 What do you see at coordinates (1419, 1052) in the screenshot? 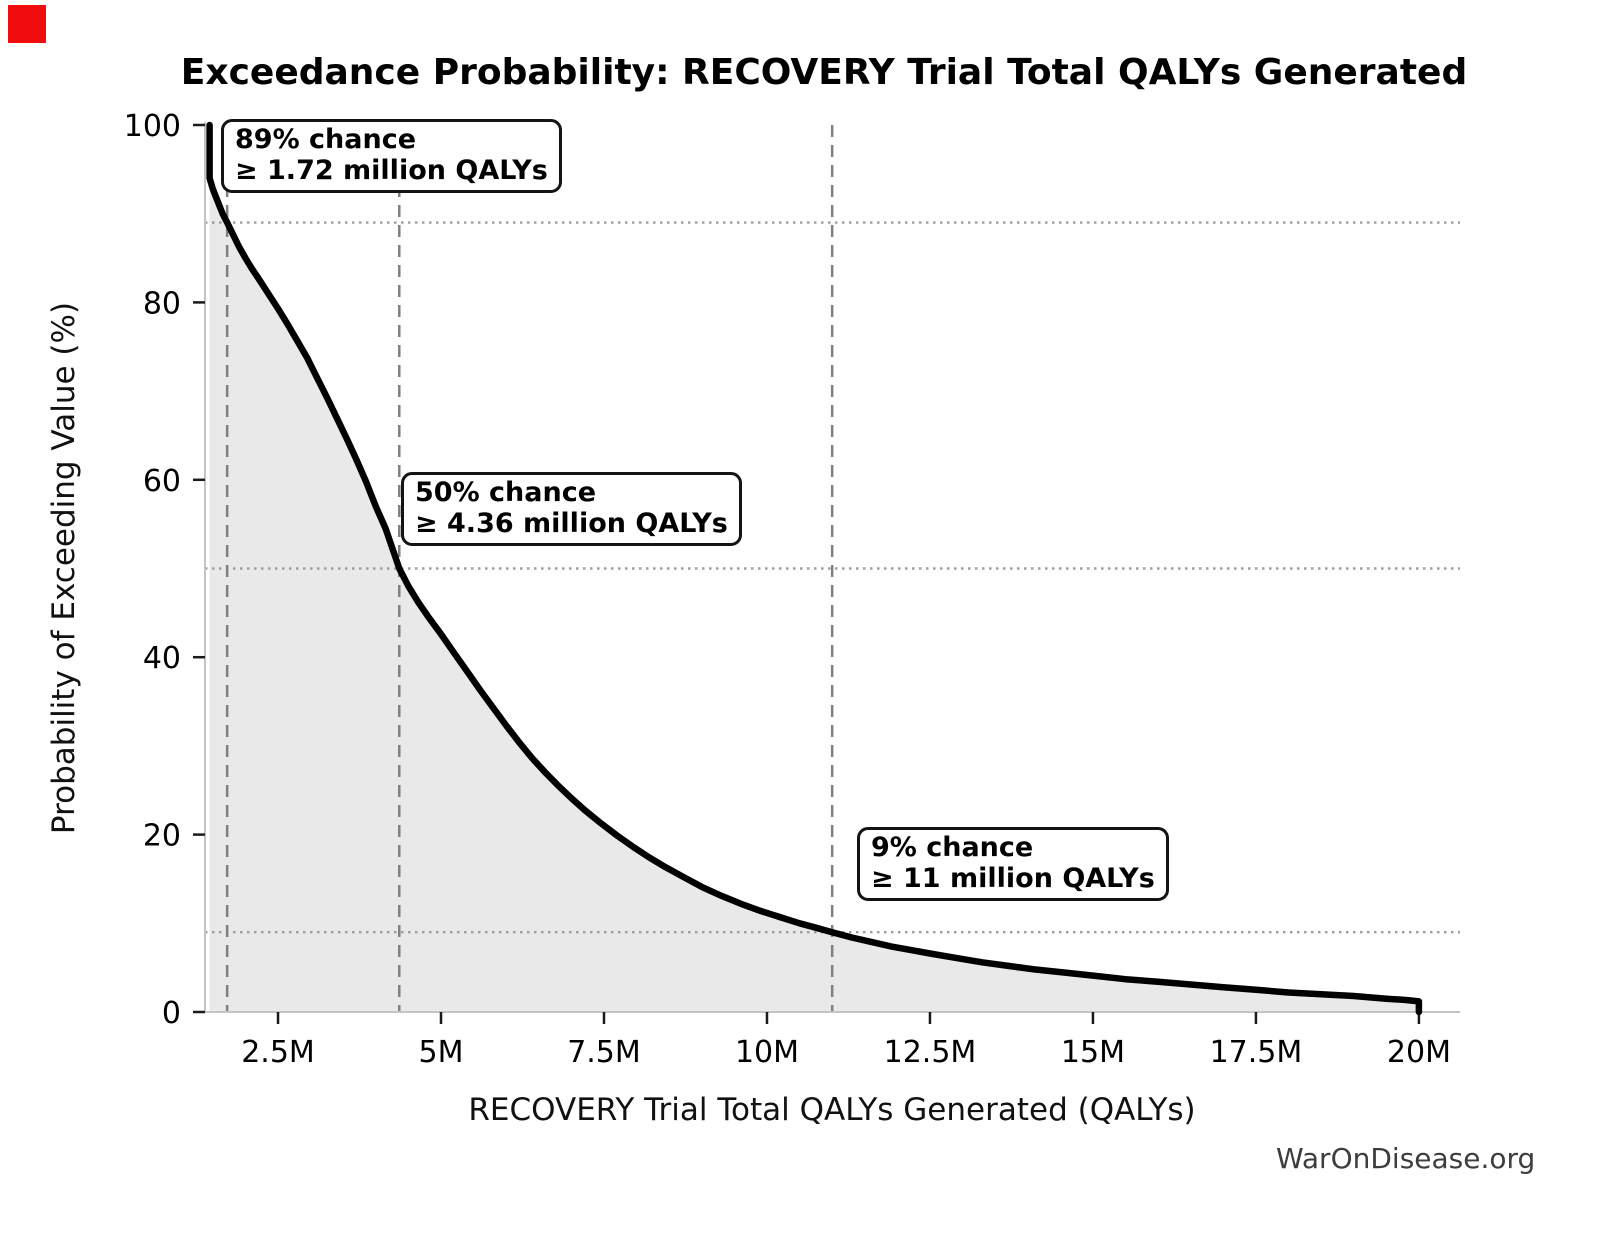
I see `x-tick-label: 20M` at bounding box center [1419, 1052].